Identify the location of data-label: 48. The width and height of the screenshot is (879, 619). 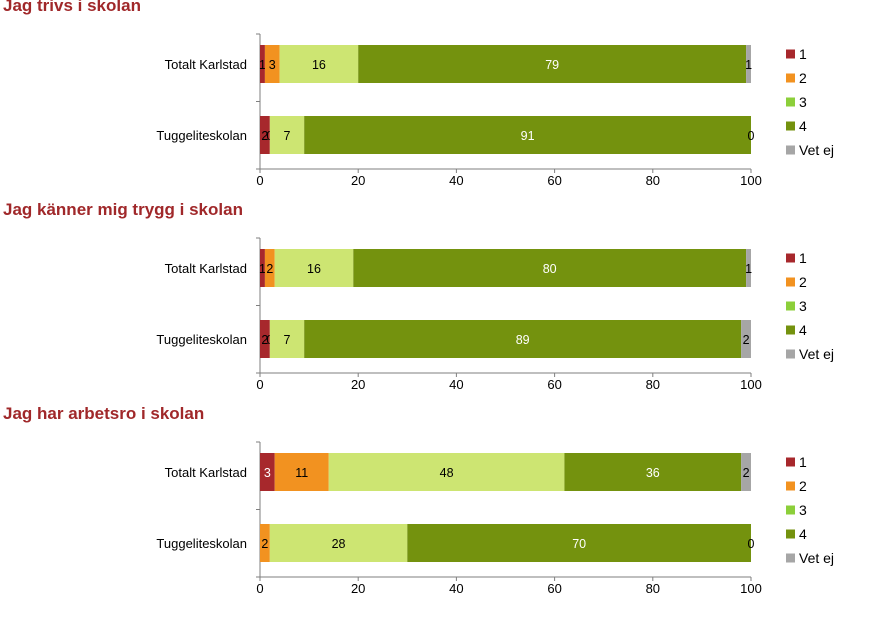
(447, 473).